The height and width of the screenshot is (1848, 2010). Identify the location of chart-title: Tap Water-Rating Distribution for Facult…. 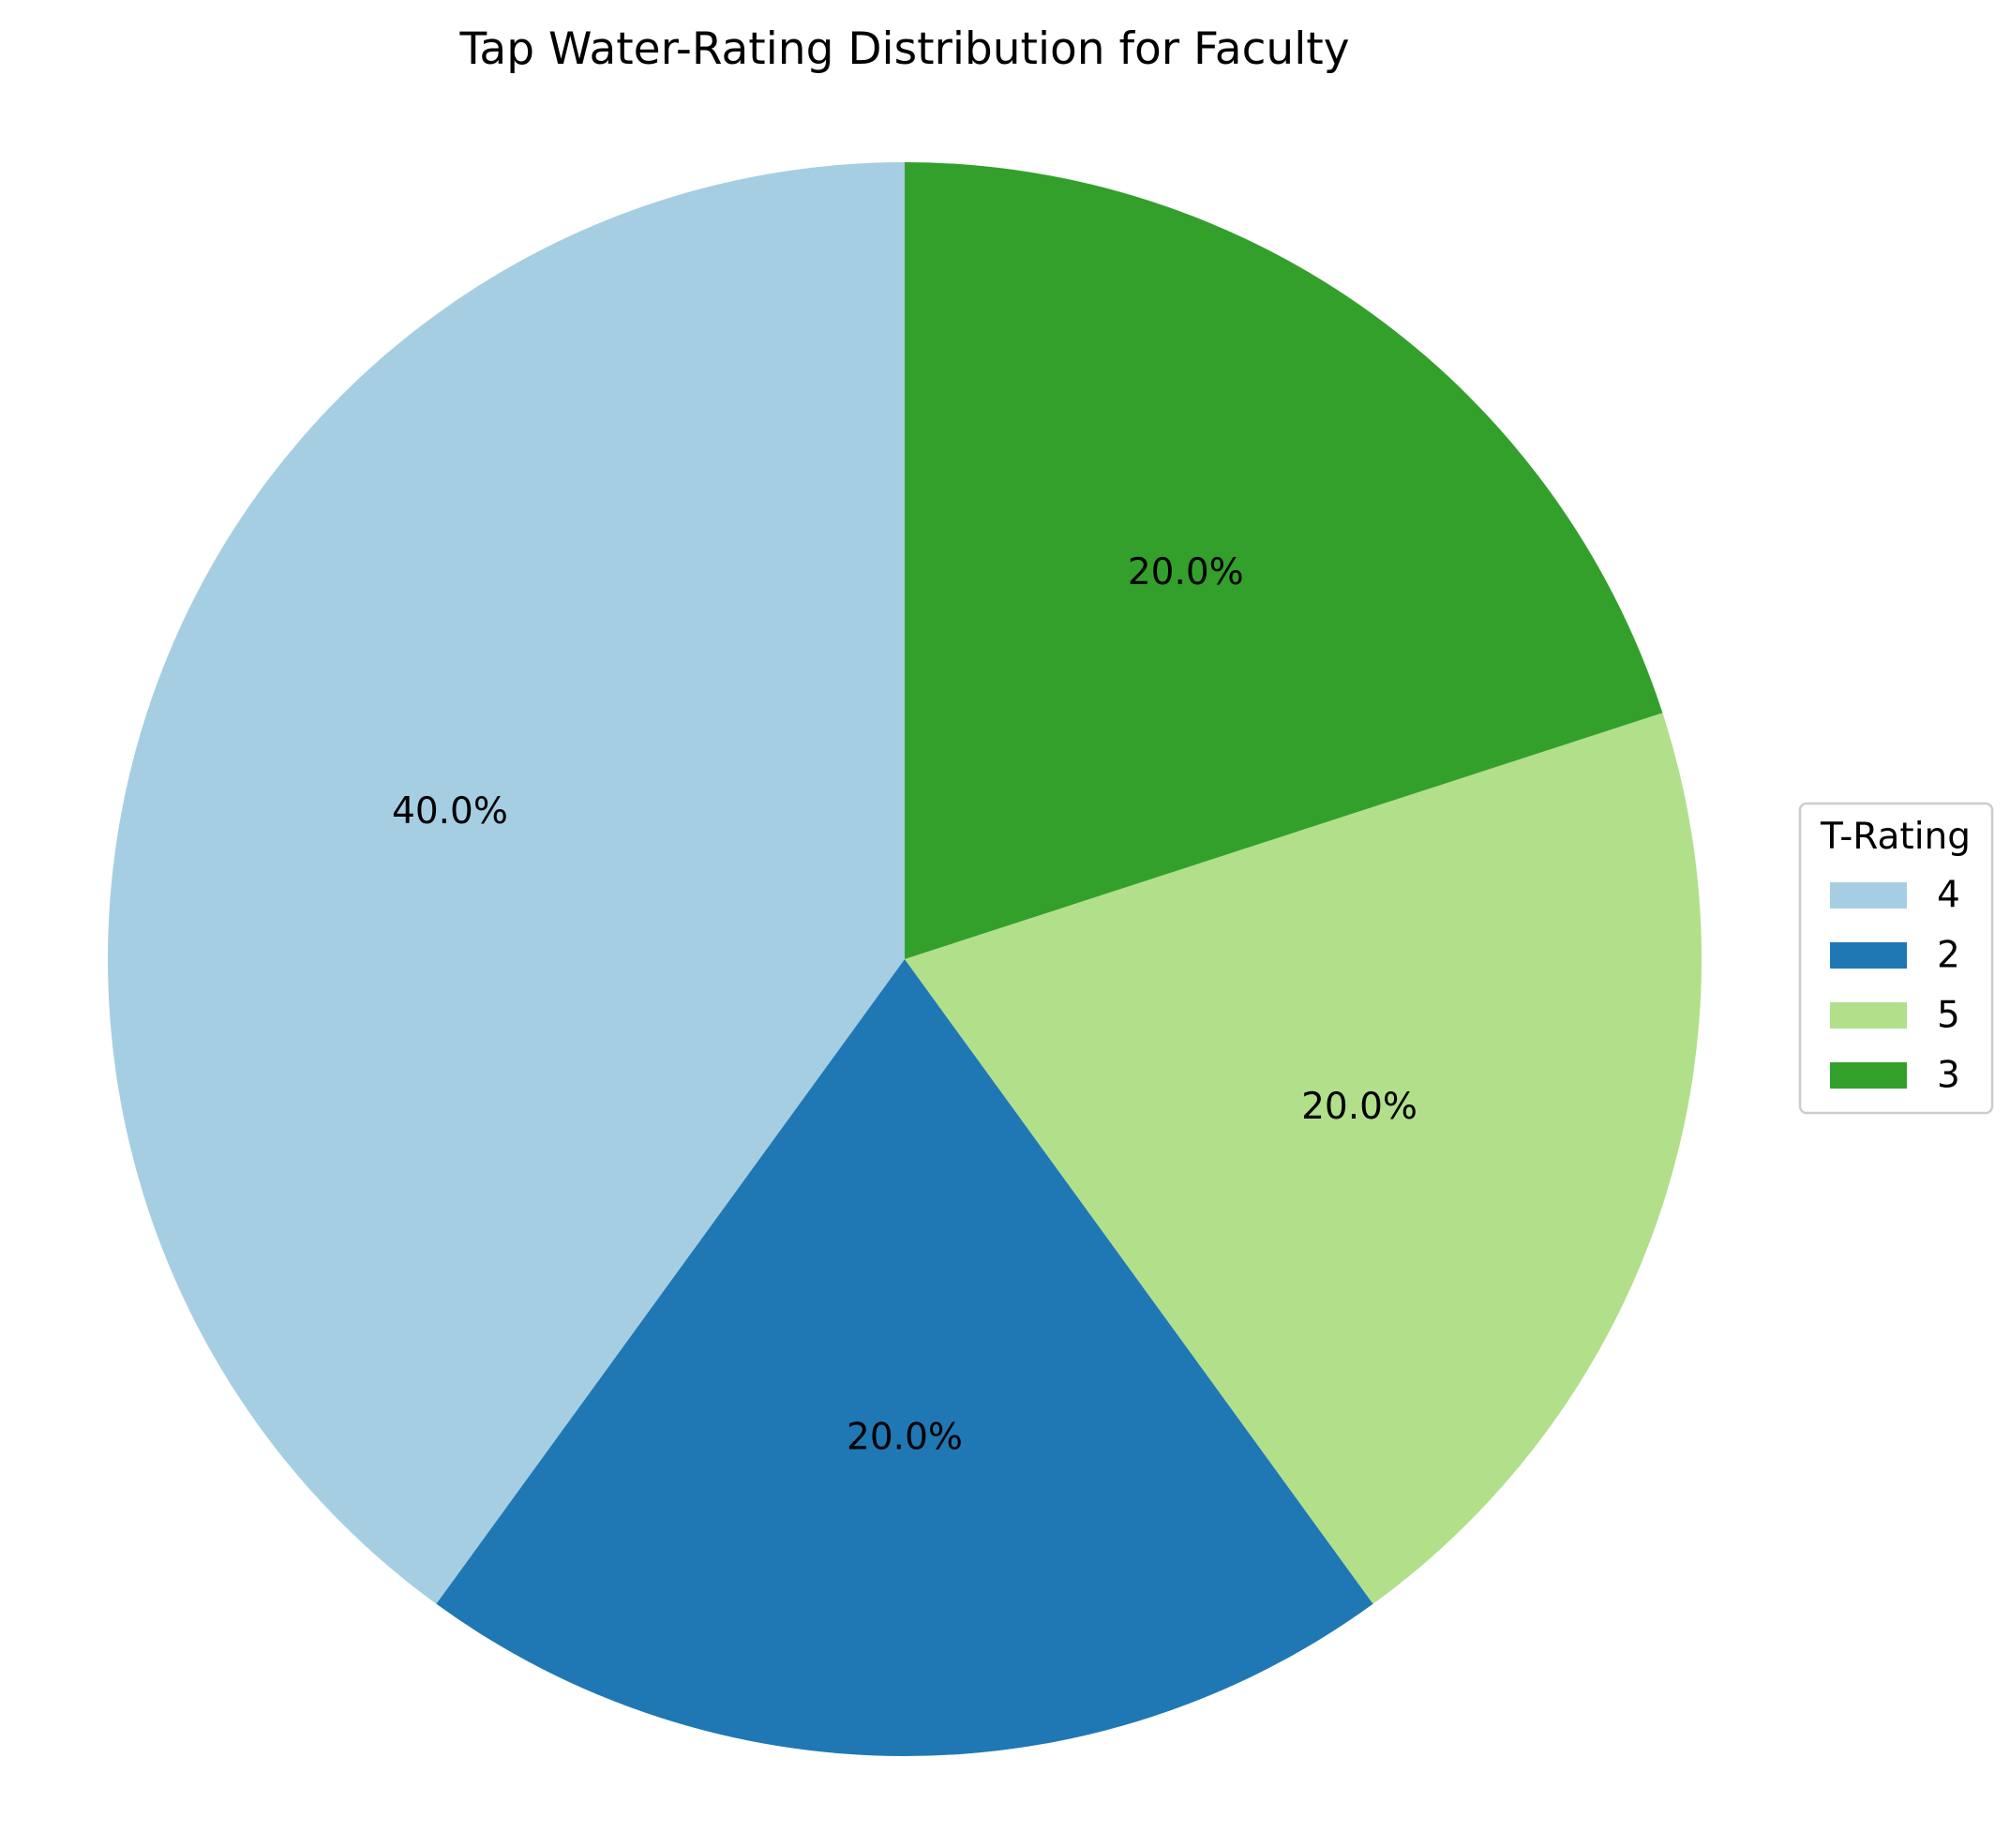
(903, 49).